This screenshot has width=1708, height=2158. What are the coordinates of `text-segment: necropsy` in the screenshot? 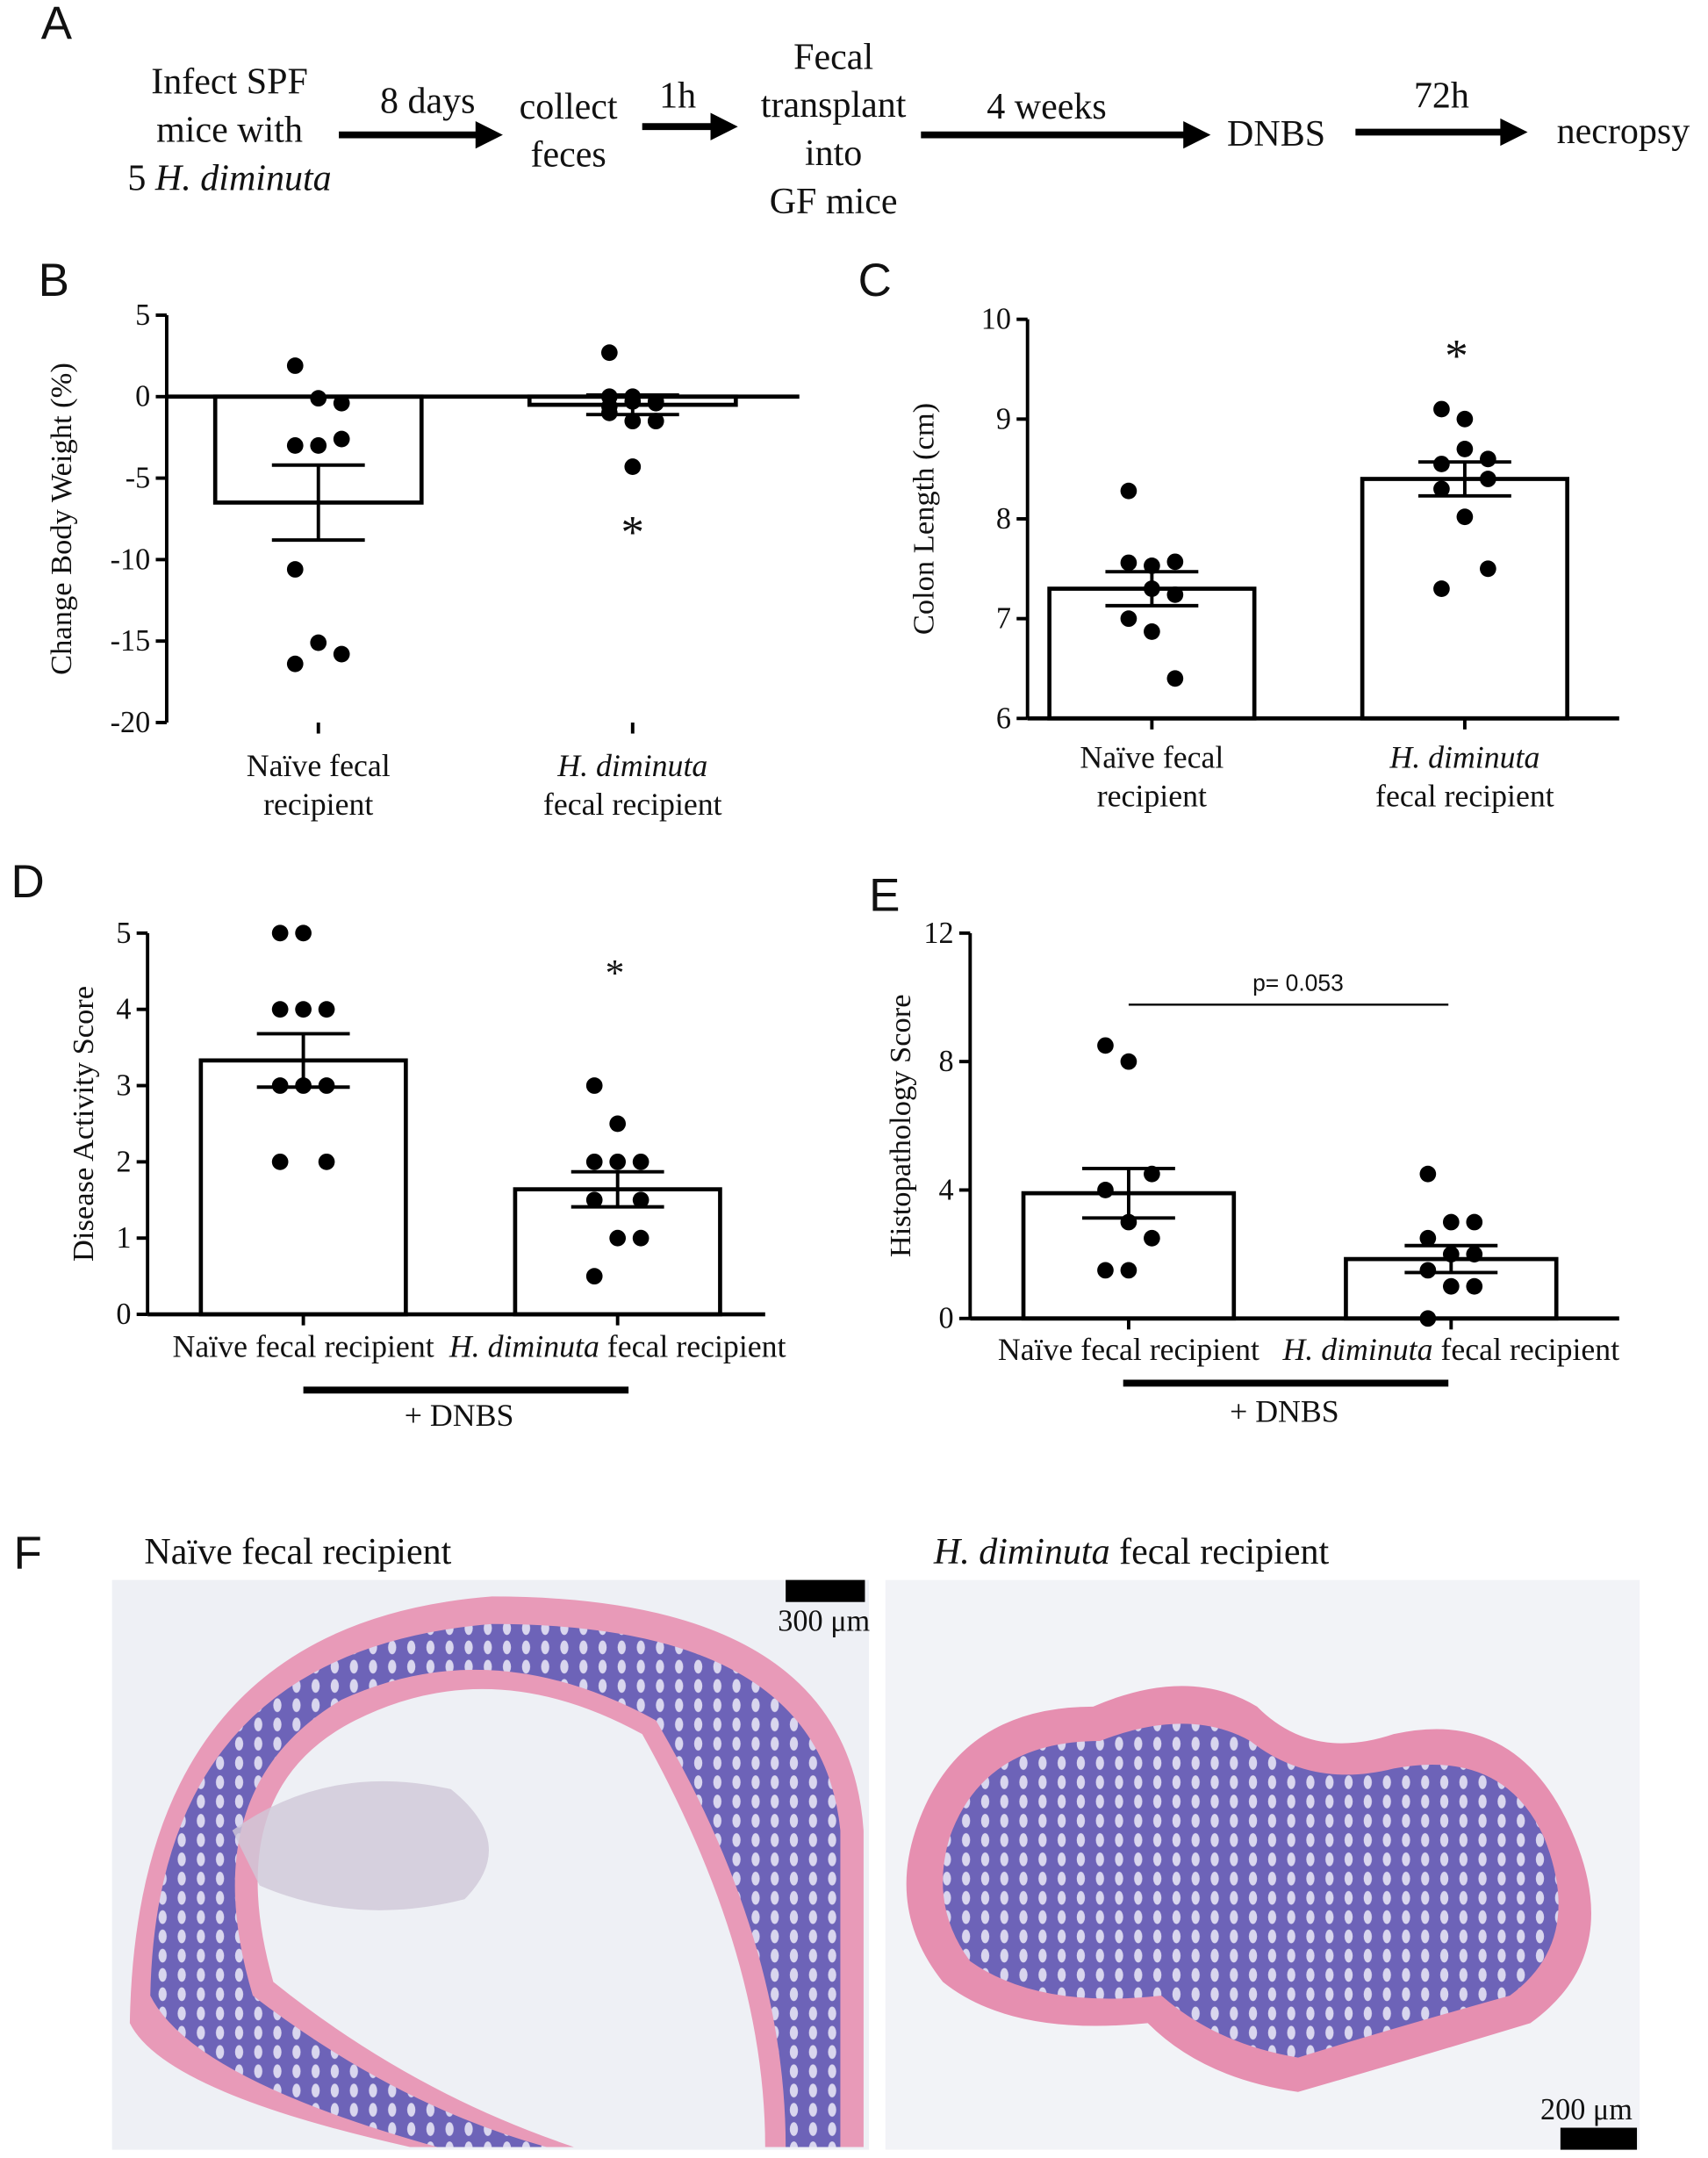 It's located at (1623, 131).